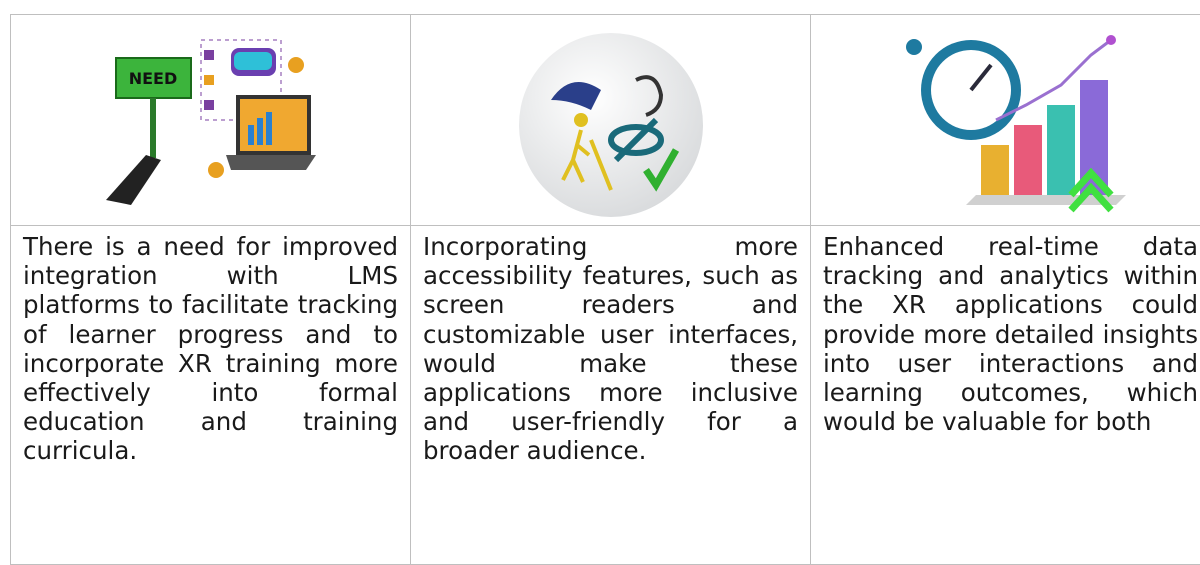 The image size is (1200, 565). I want to click on accessibility-illustration, so click(610, 125).